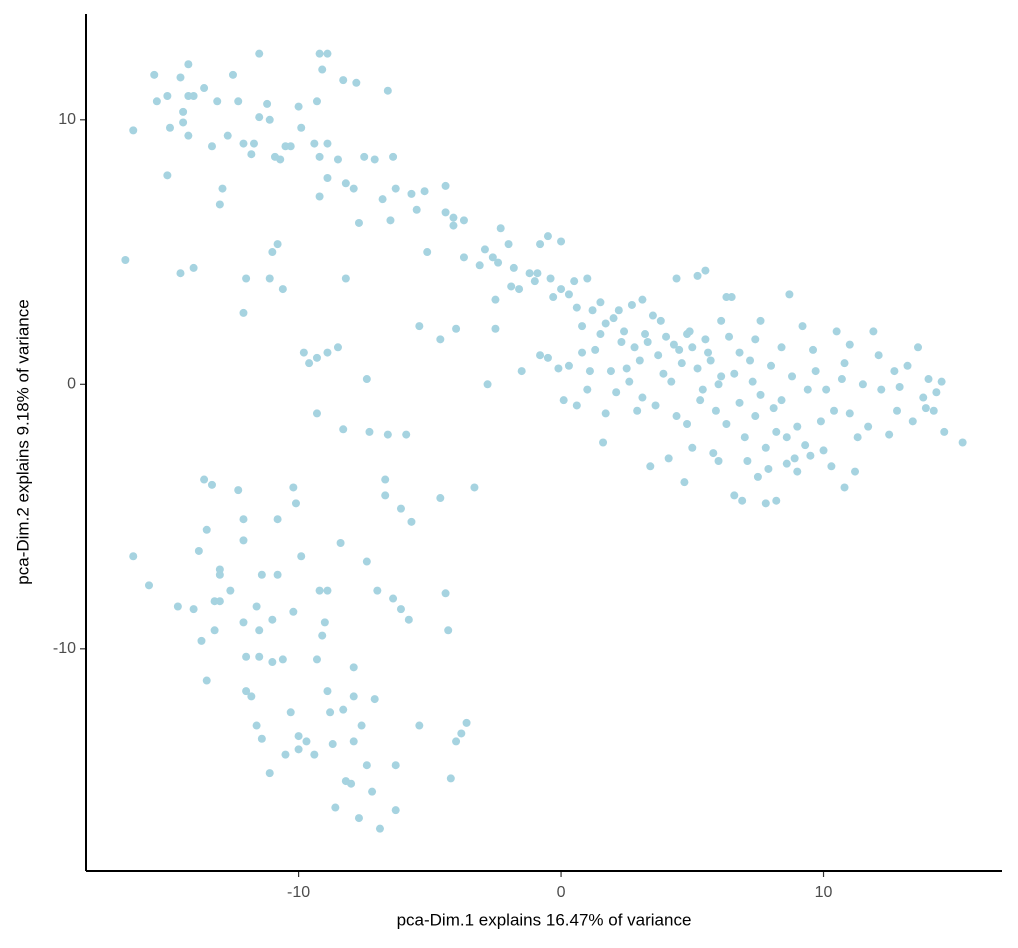 The height and width of the screenshot is (948, 1018). Describe the element at coordinates (561, 892) in the screenshot. I see `x-tick-label: 0` at that location.